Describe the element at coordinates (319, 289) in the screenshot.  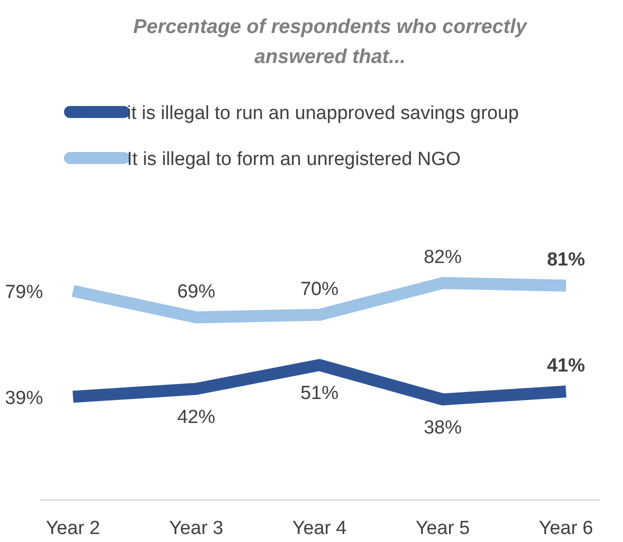
I see `data-label: 70%` at that location.